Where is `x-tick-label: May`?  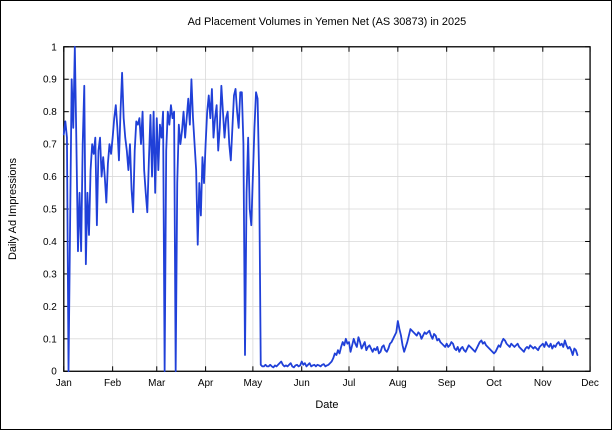 x-tick-label: May is located at coordinates (252, 383).